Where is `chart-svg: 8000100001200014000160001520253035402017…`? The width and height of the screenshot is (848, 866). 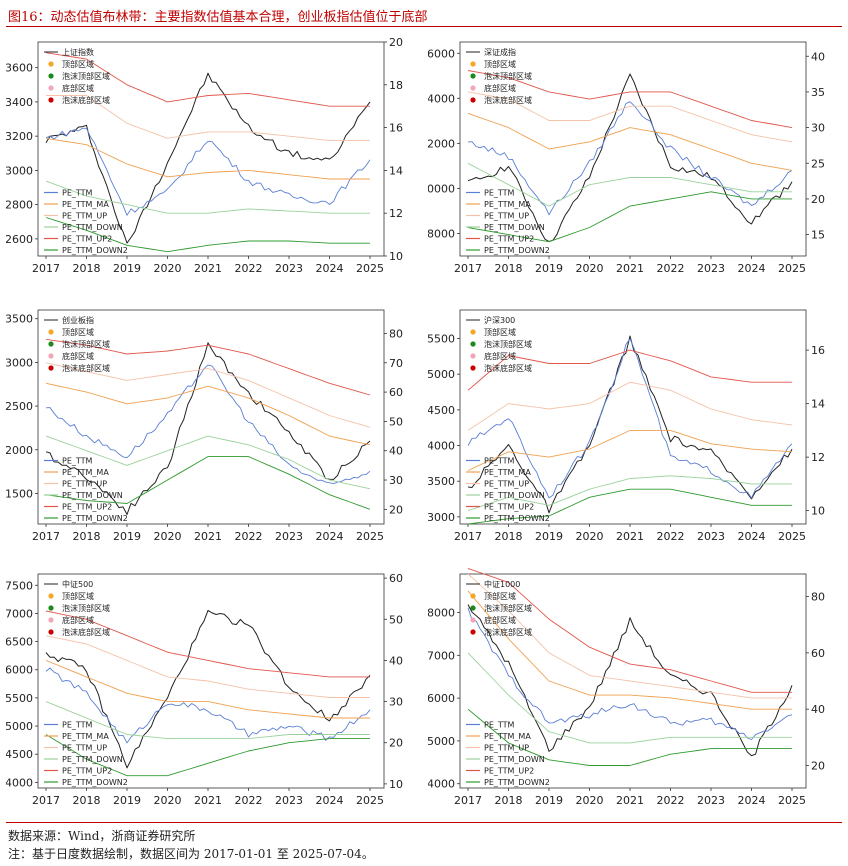 chart-svg: 8000100001200014000160001520253035402017… is located at coordinates (626, 158).